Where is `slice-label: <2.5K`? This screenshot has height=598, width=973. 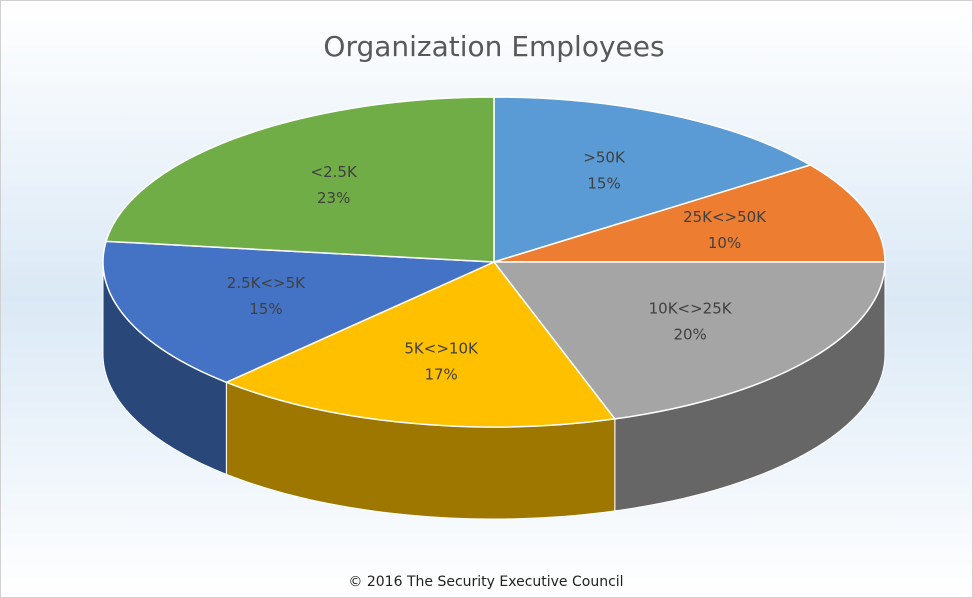 slice-label: <2.5K is located at coordinates (334, 172).